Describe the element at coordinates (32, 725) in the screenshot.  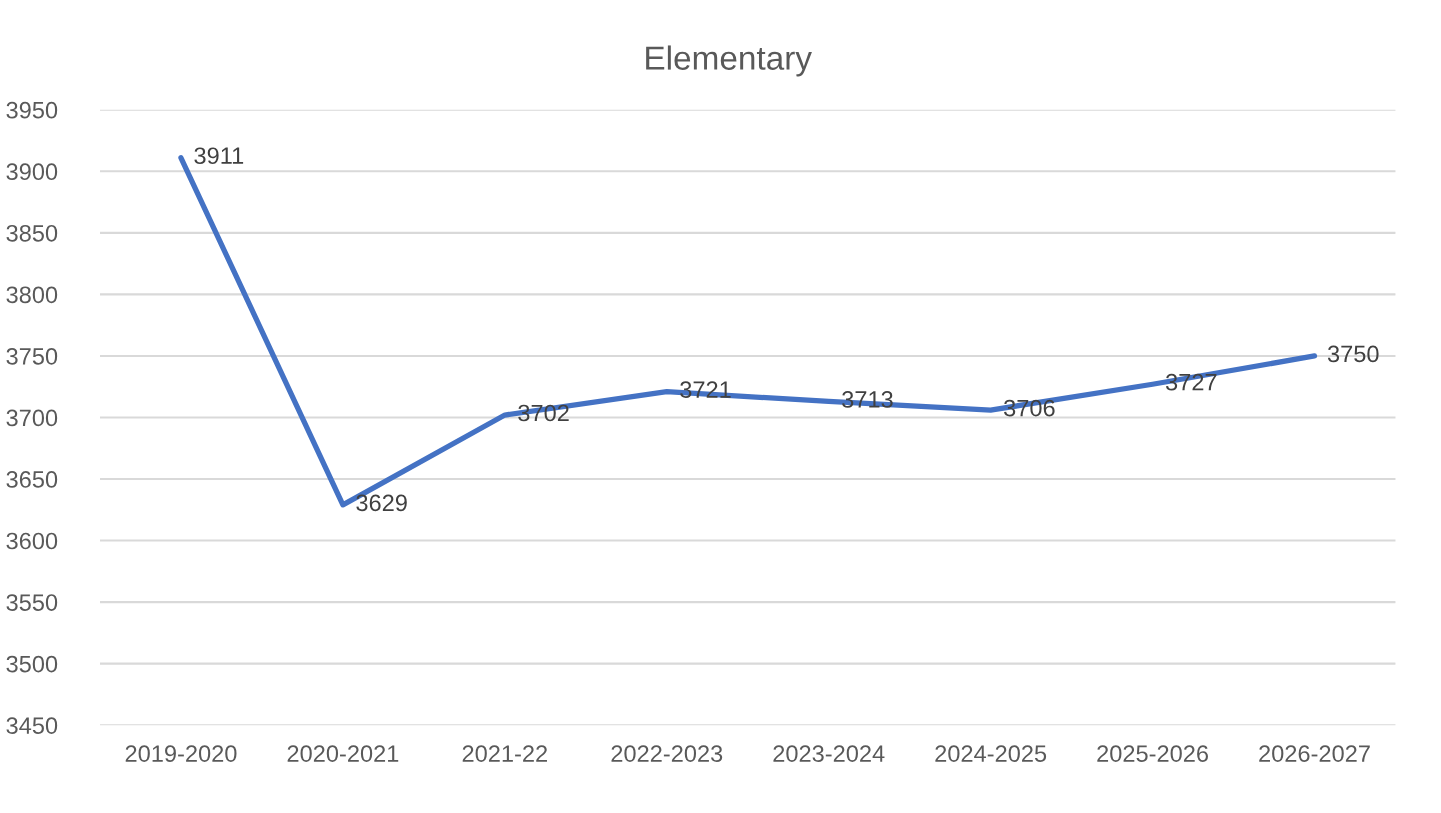
I see `y-tick-label: 3450` at that location.